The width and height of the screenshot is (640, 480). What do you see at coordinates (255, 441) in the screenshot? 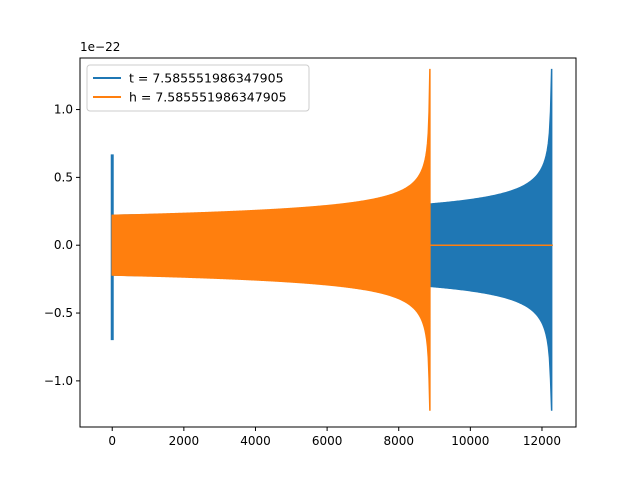
I see `x-tick-label: 4000` at bounding box center [255, 441].